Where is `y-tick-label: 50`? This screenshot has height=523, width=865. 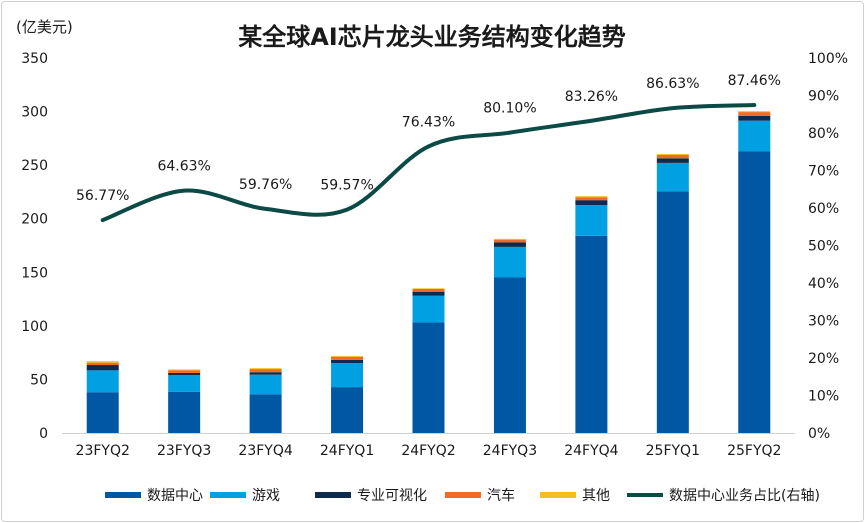
y-tick-label: 50 is located at coordinates (39, 380).